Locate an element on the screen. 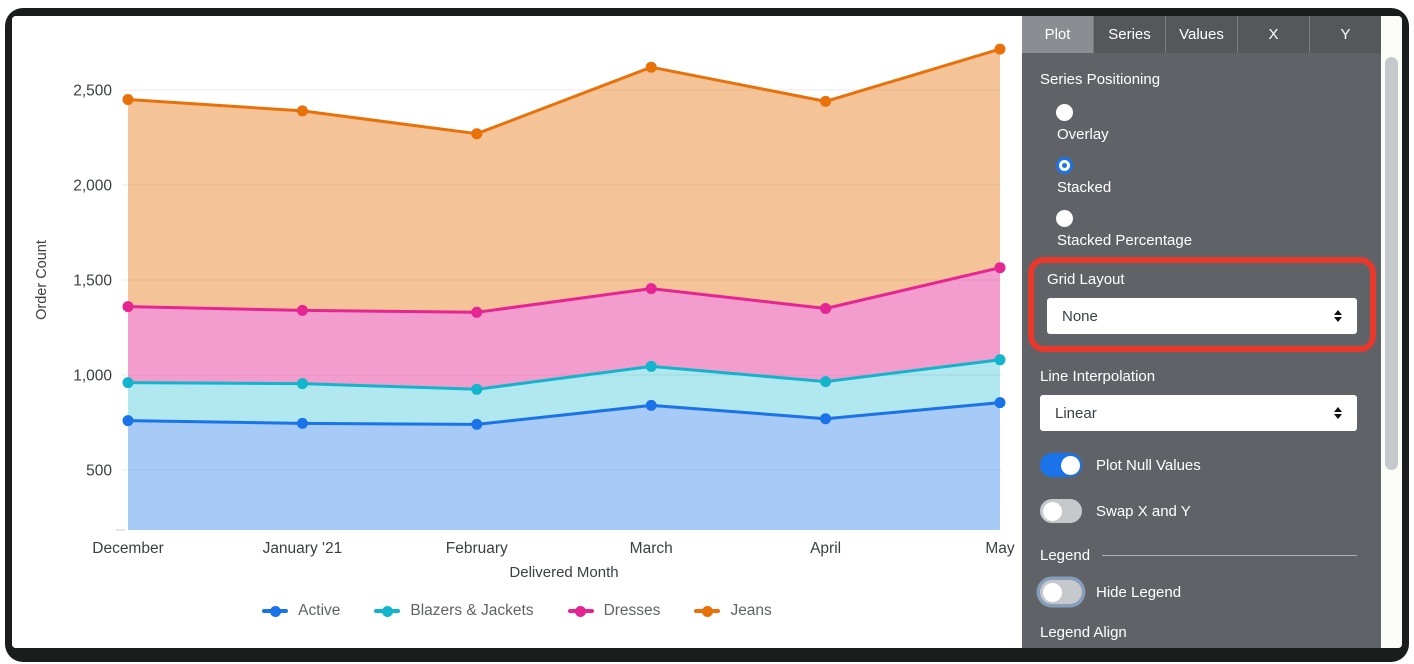 This screenshot has width=1414, height=664. red-annotation-highlight-box: Grid Layout None is located at coordinates (1202, 304).